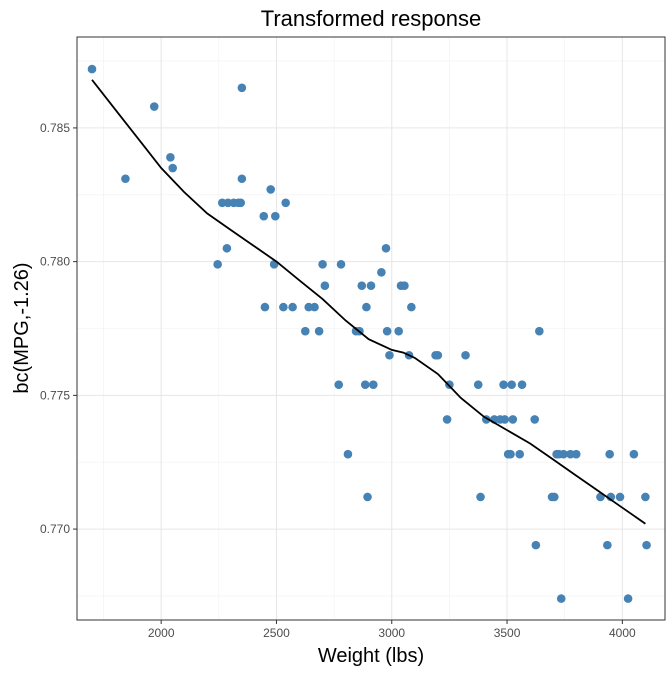  What do you see at coordinates (55, 395) in the screenshot?
I see `y-tick-label: 0.775` at bounding box center [55, 395].